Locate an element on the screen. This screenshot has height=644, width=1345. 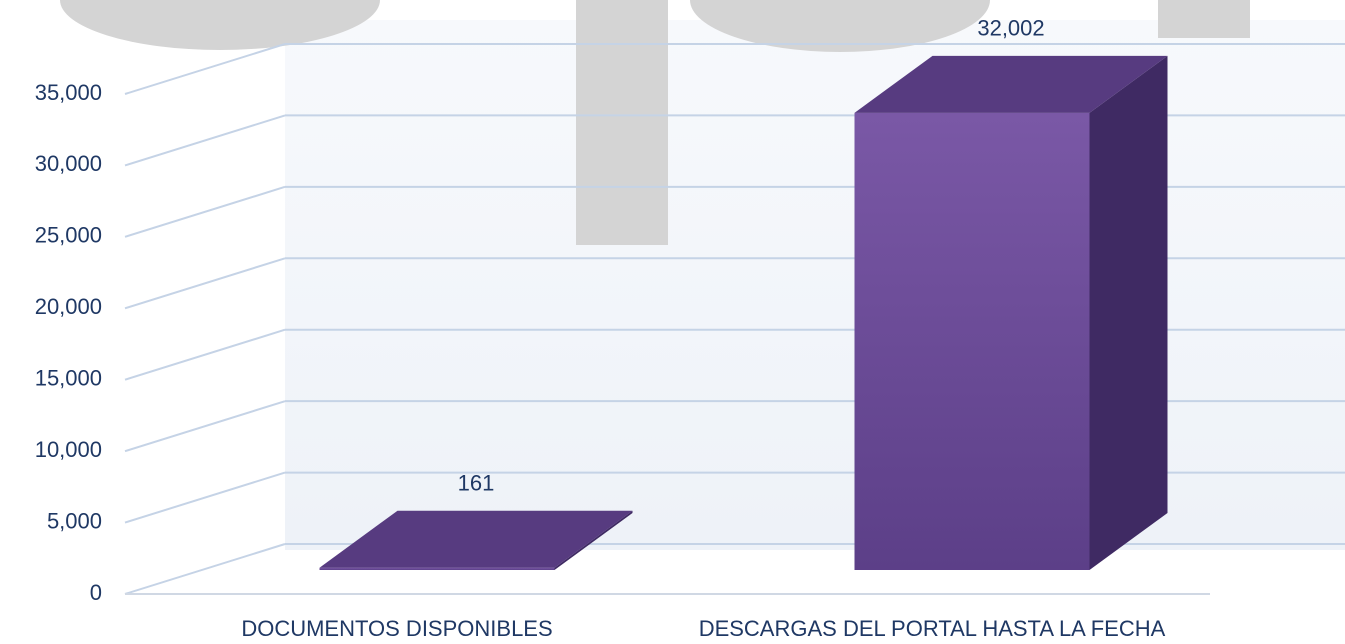
y-tick-label: 10,000 is located at coordinates (68, 449).